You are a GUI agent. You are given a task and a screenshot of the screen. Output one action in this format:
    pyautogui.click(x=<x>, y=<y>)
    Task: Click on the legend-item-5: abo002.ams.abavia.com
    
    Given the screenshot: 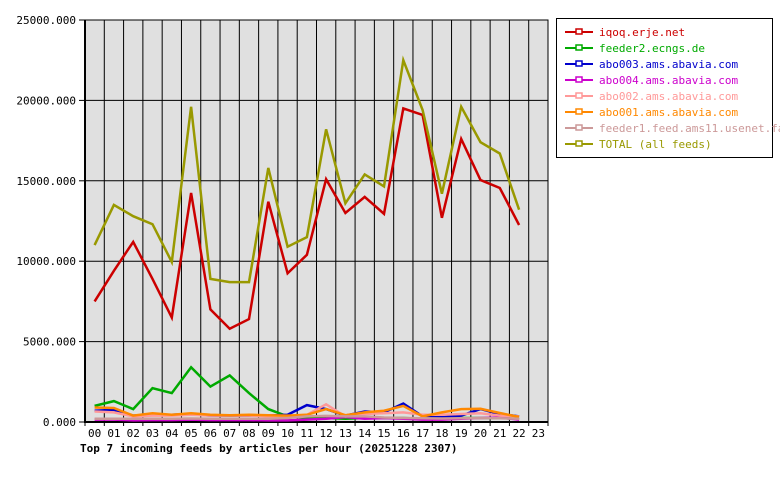 What is the action you would take?
    pyautogui.click(x=668, y=96)
    